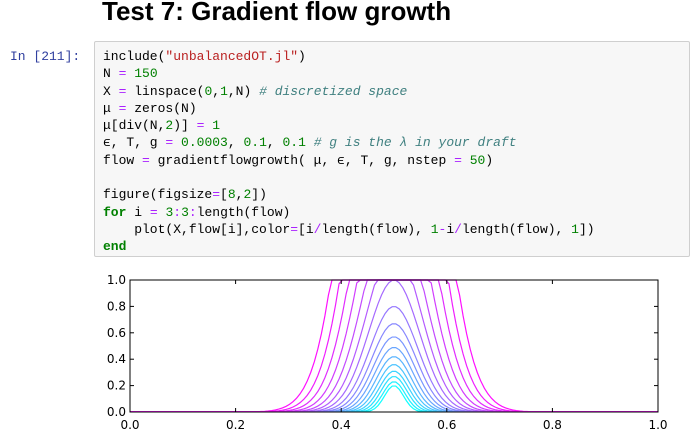  What do you see at coordinates (349, 246) in the screenshot?
I see `code-line: end` at bounding box center [349, 246].